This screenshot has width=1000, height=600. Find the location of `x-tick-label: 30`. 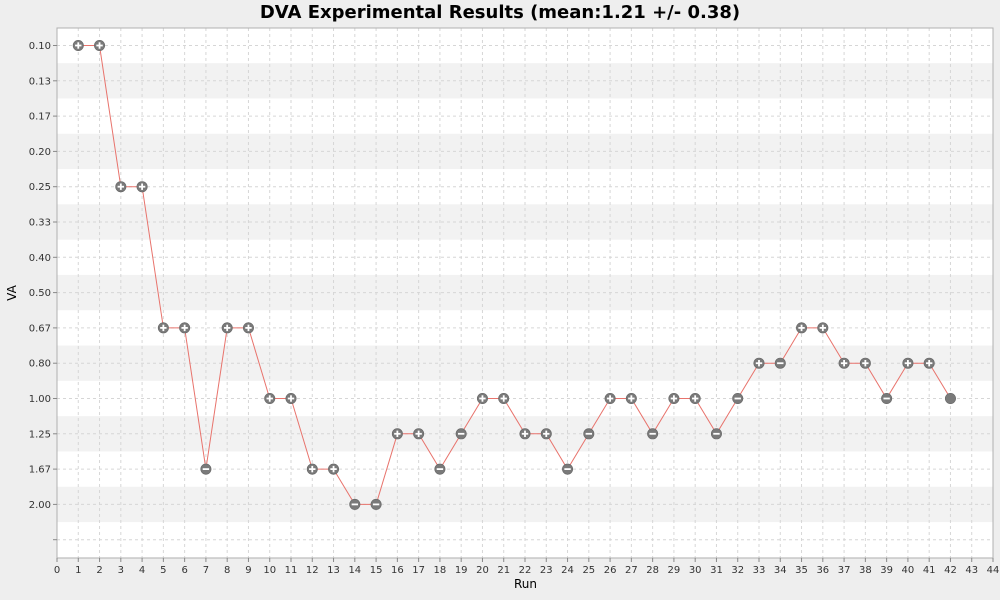

x-tick-label: 30 is located at coordinates (695, 570).